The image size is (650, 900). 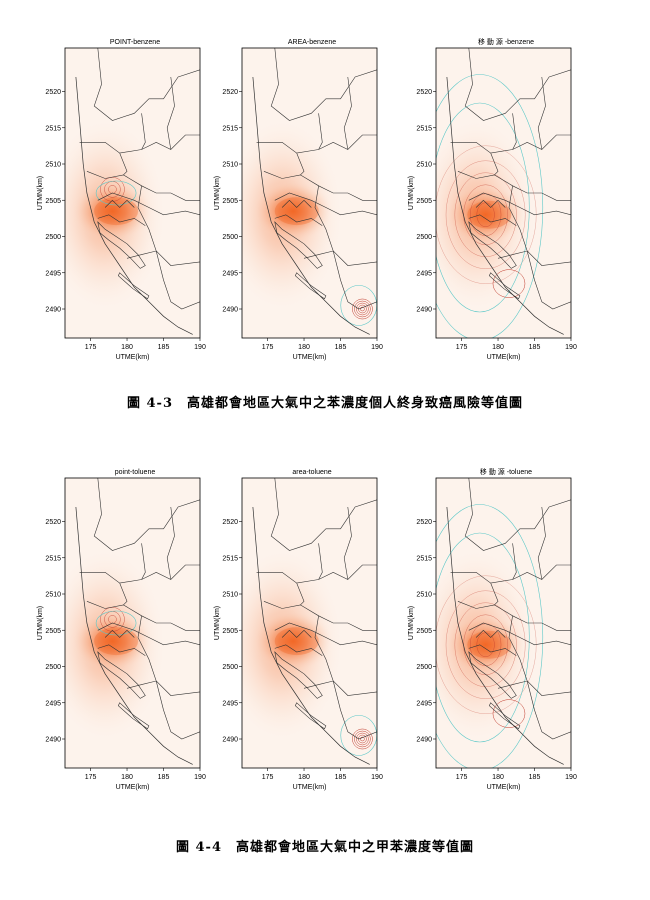 I want to click on y-tick-label: 2505, so click(x=53, y=631).